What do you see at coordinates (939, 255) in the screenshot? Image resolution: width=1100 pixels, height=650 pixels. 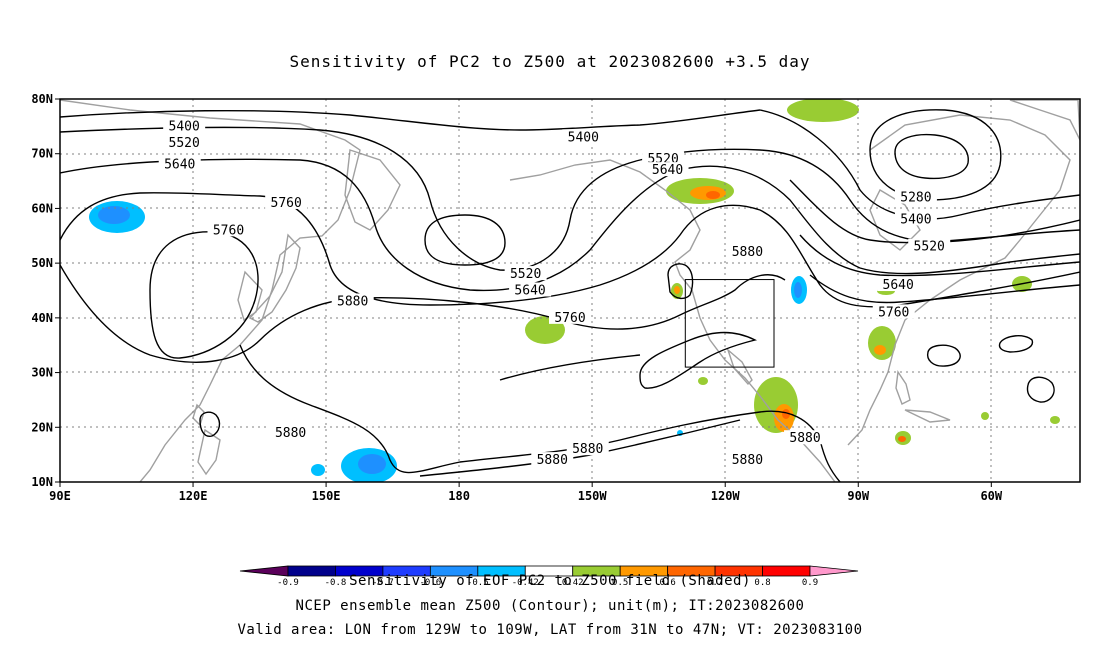 I see `contour-5640-east` at bounding box center [939, 255].